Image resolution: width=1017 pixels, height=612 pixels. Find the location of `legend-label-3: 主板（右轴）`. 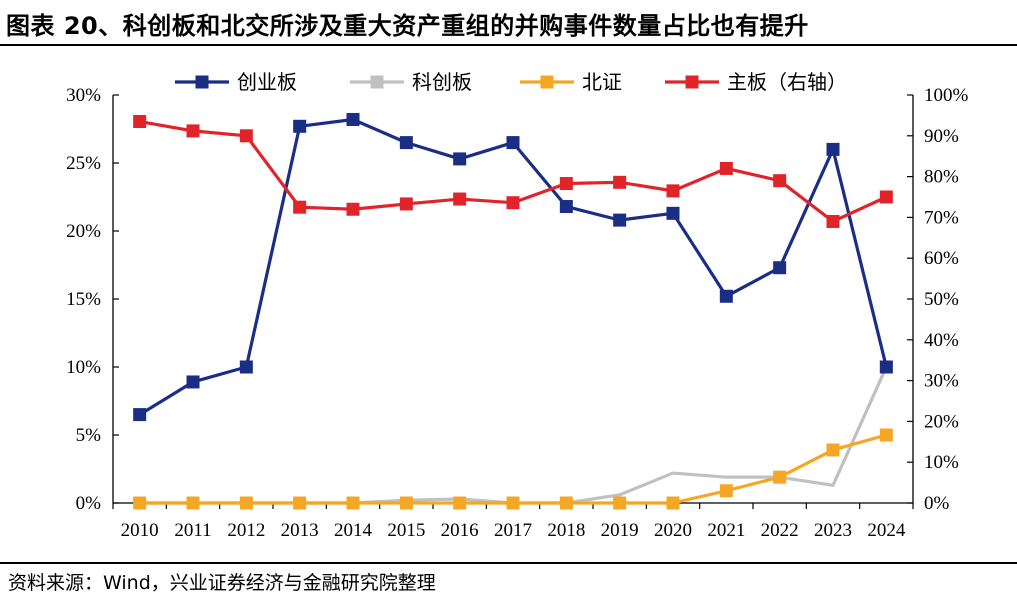

legend-label-3: 主板（右轴） is located at coordinates (787, 82).